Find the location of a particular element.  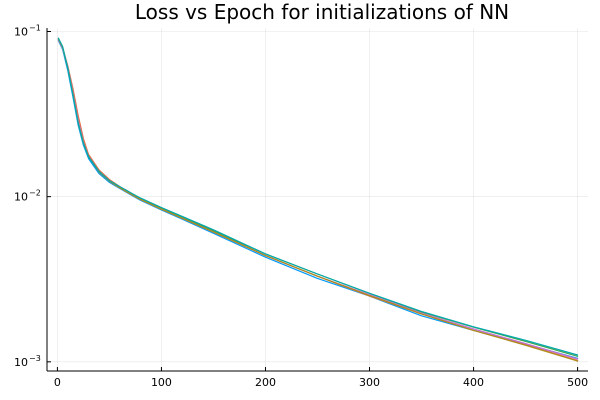

x-tick-label: 300 is located at coordinates (369, 382).